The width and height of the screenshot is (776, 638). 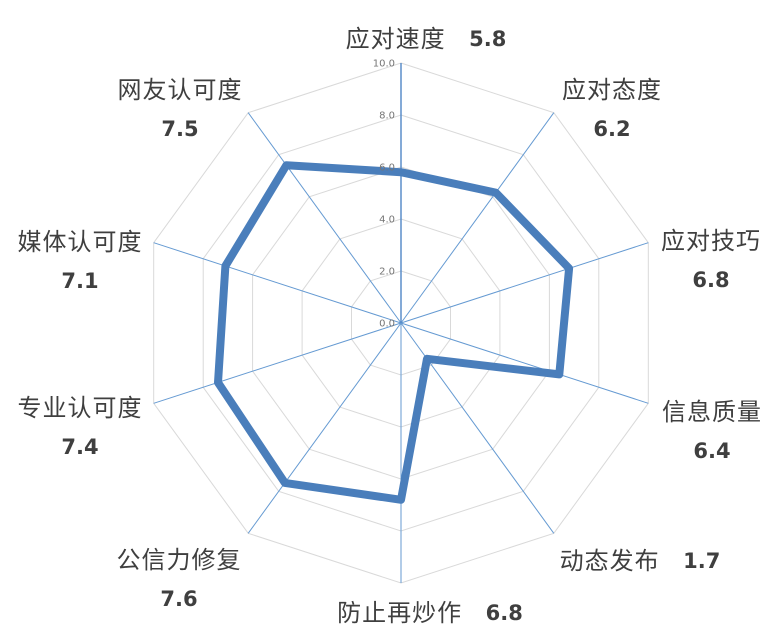 What do you see at coordinates (179, 599) in the screenshot?
I see `axis-value: 7.6` at bounding box center [179, 599].